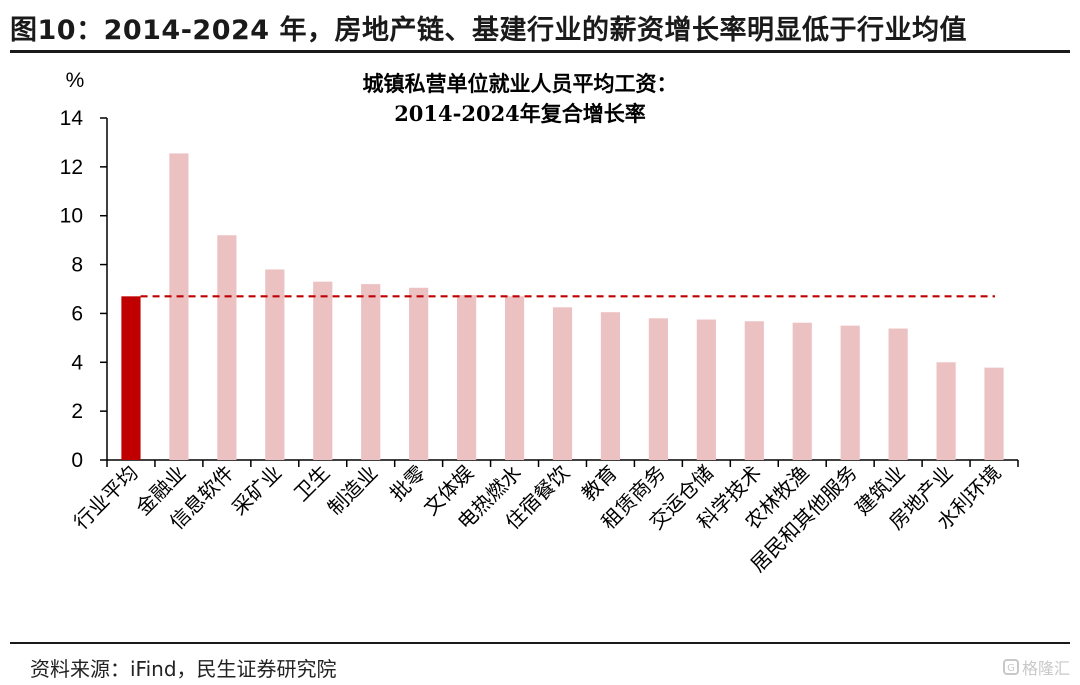 The image size is (1080, 685). Describe the element at coordinates (1045, 668) in the screenshot. I see `watermark-text: 格隆汇` at that location.